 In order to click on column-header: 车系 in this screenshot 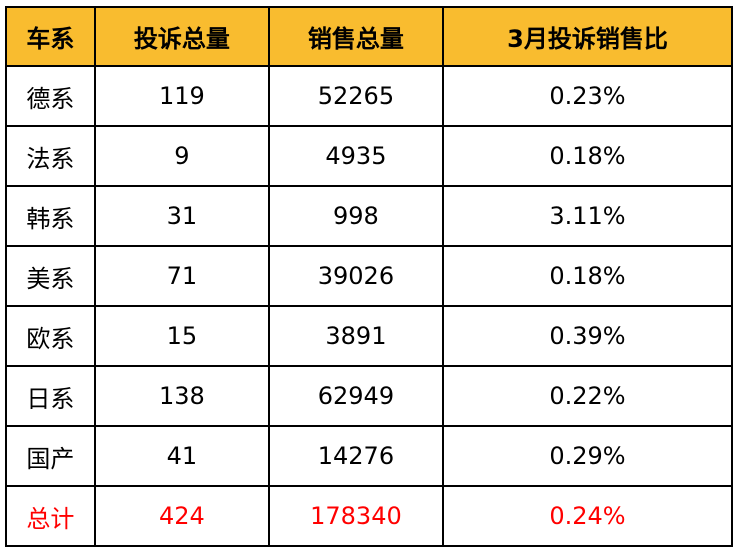, I will do `click(50, 36)`.